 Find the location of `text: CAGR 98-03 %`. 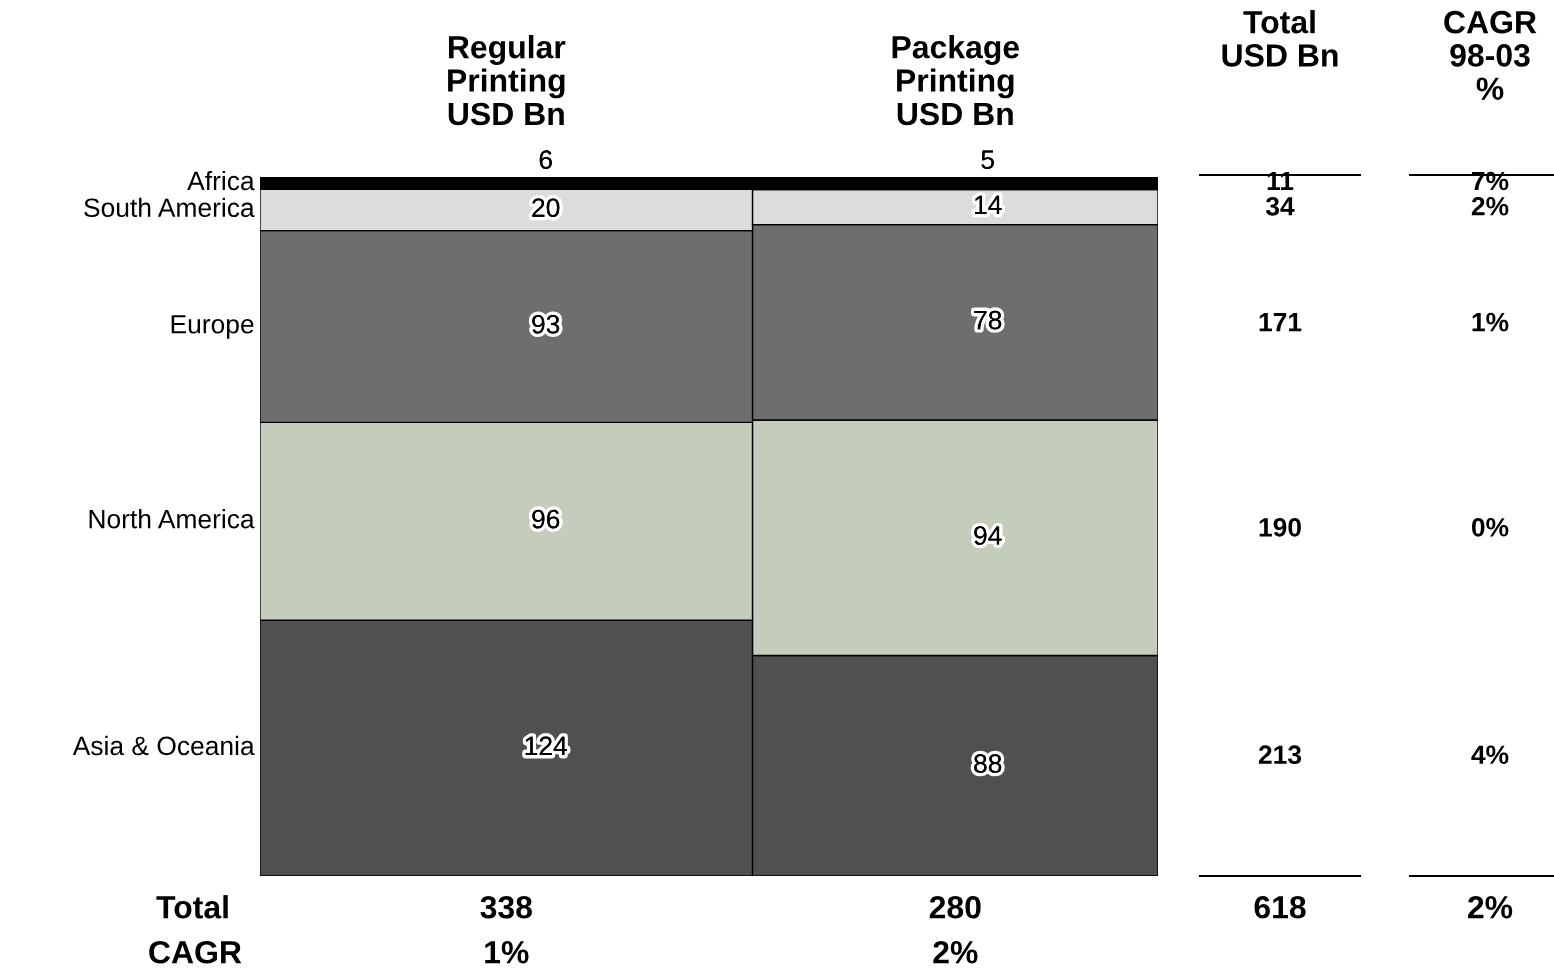

text: CAGR 98-03 % is located at coordinates (1490, 55).